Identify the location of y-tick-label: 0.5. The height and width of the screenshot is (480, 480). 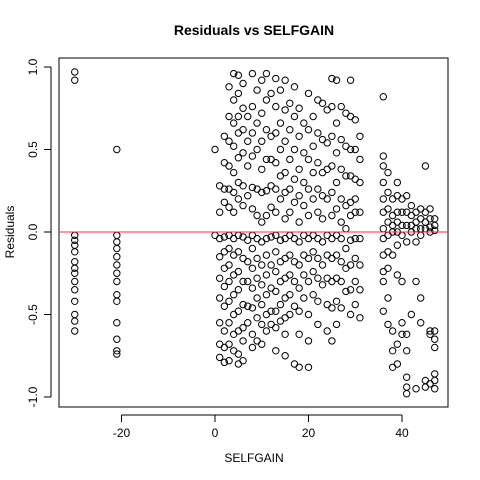
(33, 149).